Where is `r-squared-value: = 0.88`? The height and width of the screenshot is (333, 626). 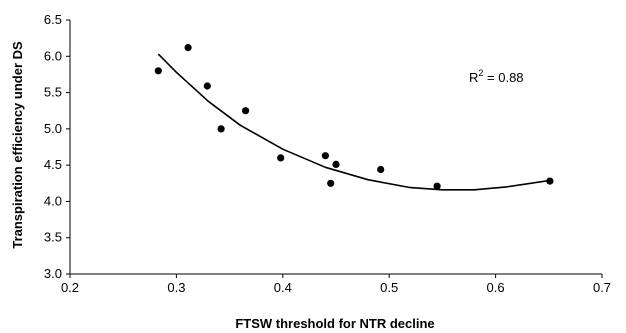 r-squared-value: = 0.88 is located at coordinates (503, 77).